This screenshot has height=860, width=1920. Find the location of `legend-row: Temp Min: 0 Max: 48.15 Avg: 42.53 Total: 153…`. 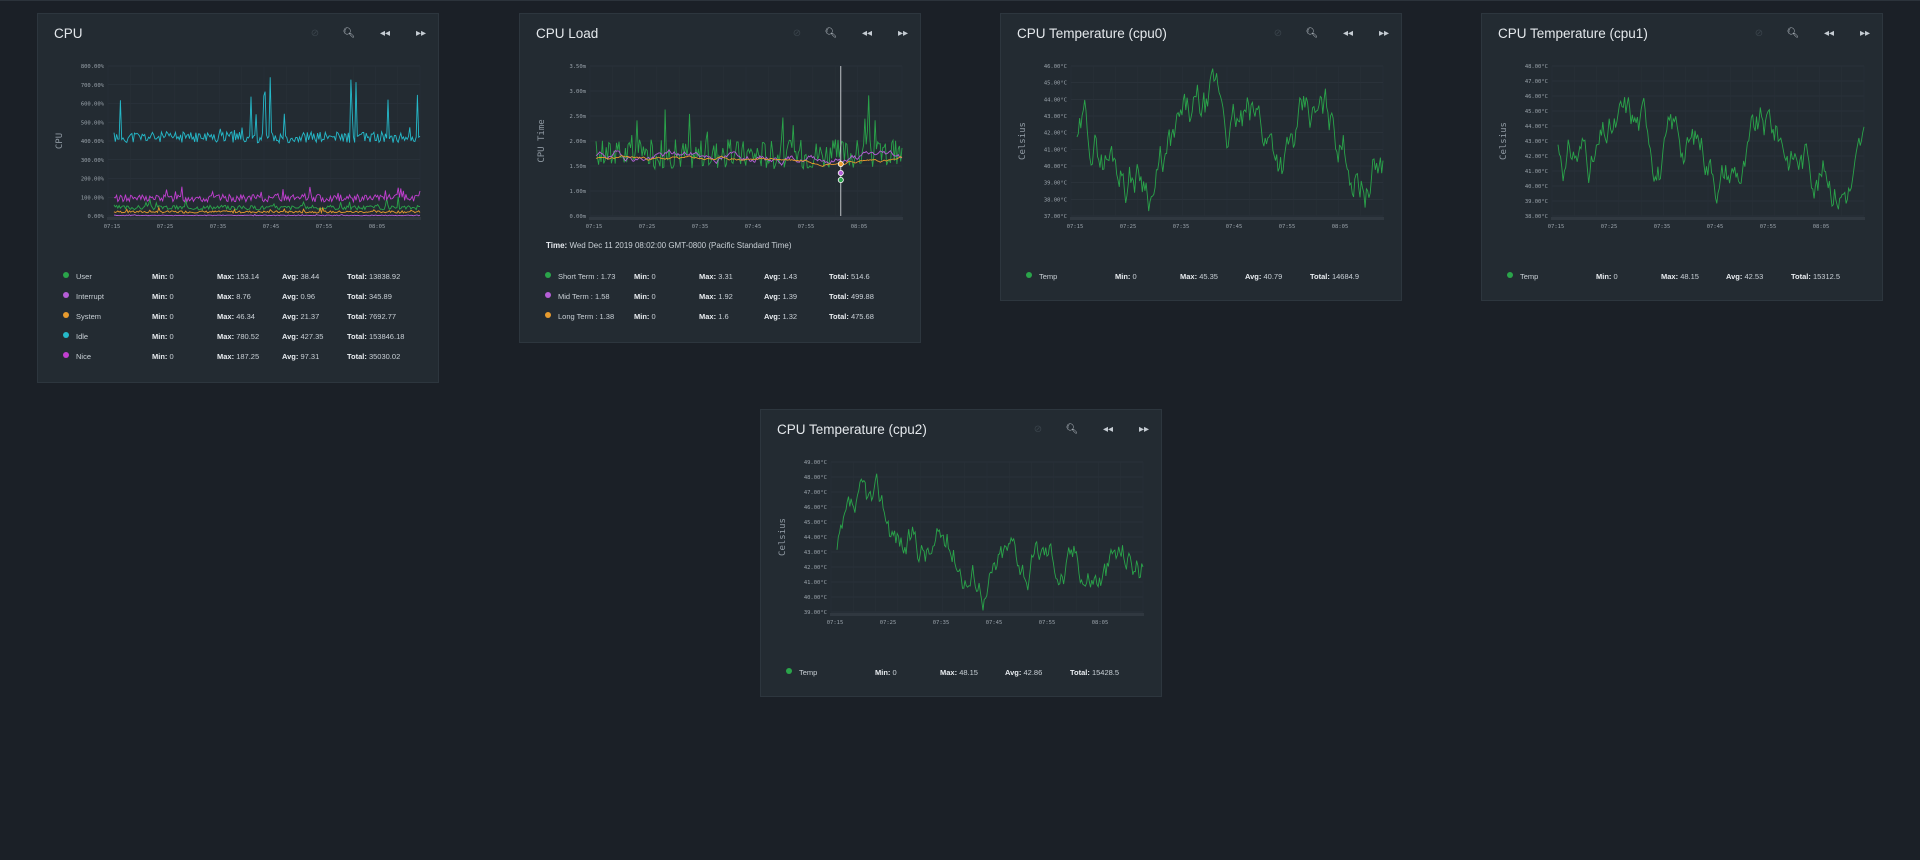

legend-row: Temp Min: 0 Max: 48.15 Avg: 42.53 Total: 153… is located at coordinates (1683, 276).